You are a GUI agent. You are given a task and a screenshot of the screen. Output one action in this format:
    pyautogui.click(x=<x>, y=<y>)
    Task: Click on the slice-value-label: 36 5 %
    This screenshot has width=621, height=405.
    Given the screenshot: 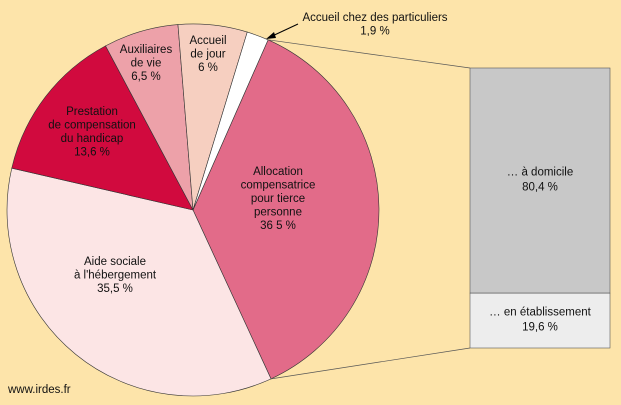 What is the action you would take?
    pyautogui.click(x=278, y=226)
    